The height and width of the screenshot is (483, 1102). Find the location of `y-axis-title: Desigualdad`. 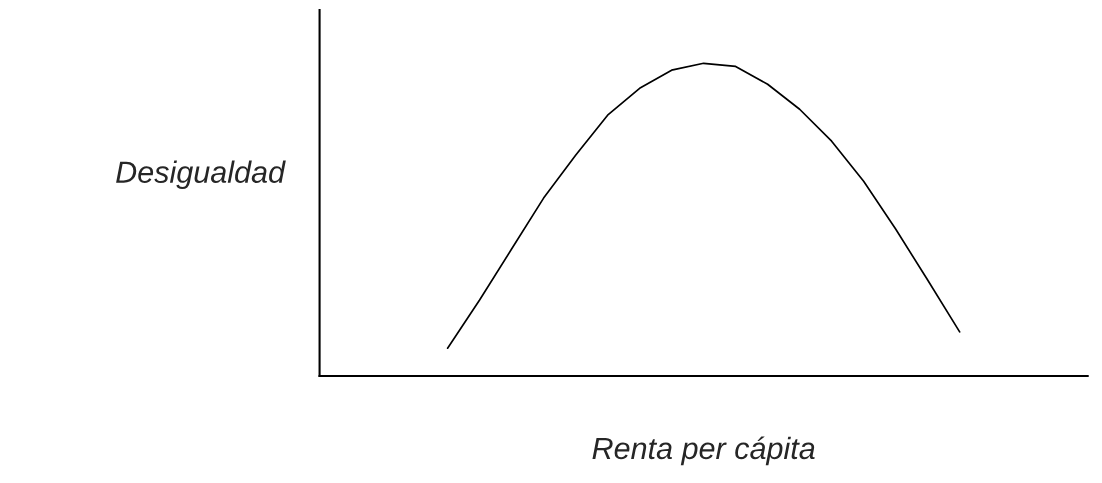

y-axis-title: Desigualdad is located at coordinates (201, 175).